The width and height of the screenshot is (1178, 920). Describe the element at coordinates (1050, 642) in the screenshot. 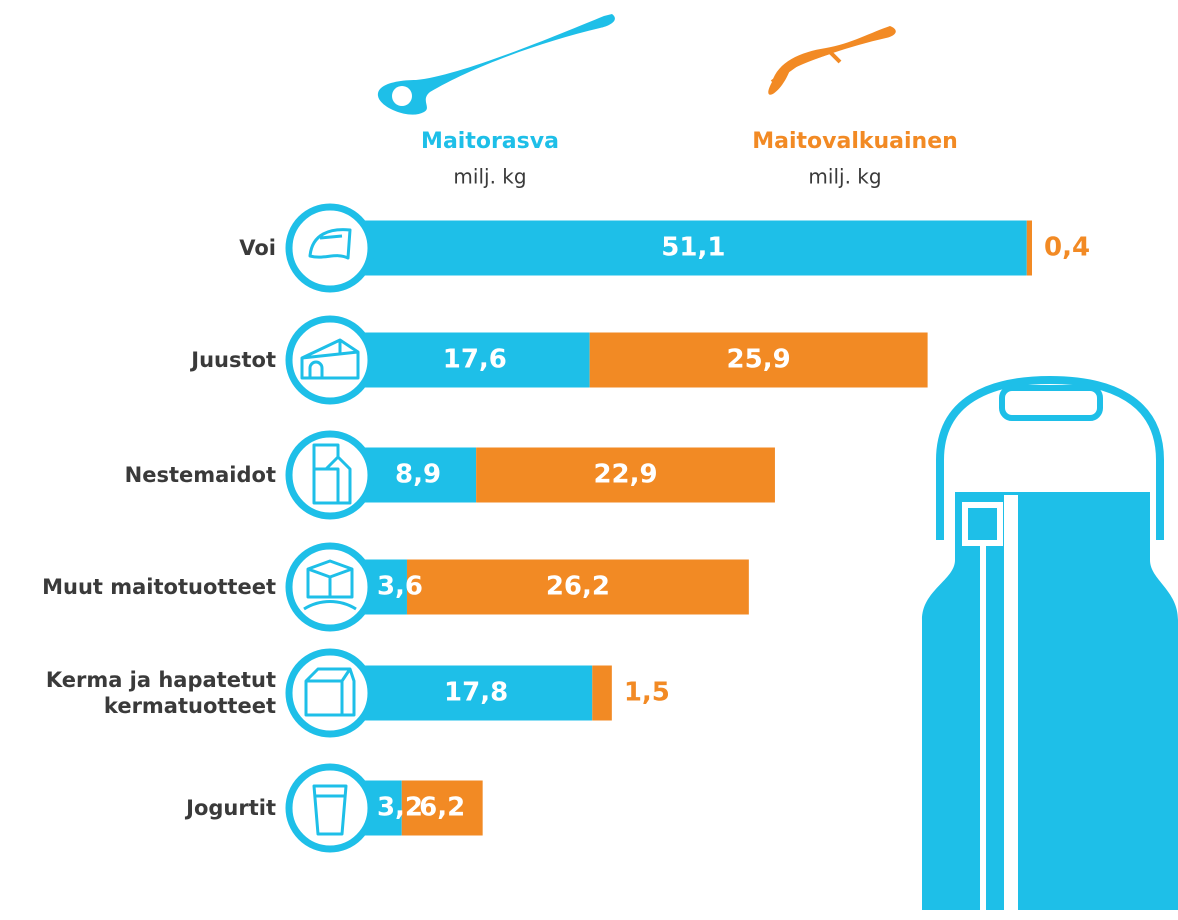

I see `milk-can-illustration` at that location.